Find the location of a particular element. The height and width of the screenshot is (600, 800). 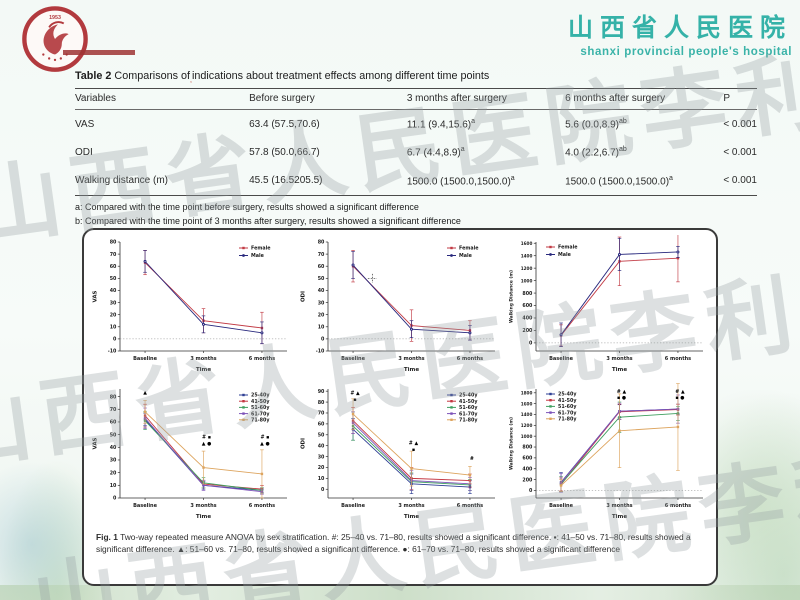

column-header-before-surgery: Before surgery is located at coordinates (328, 99).